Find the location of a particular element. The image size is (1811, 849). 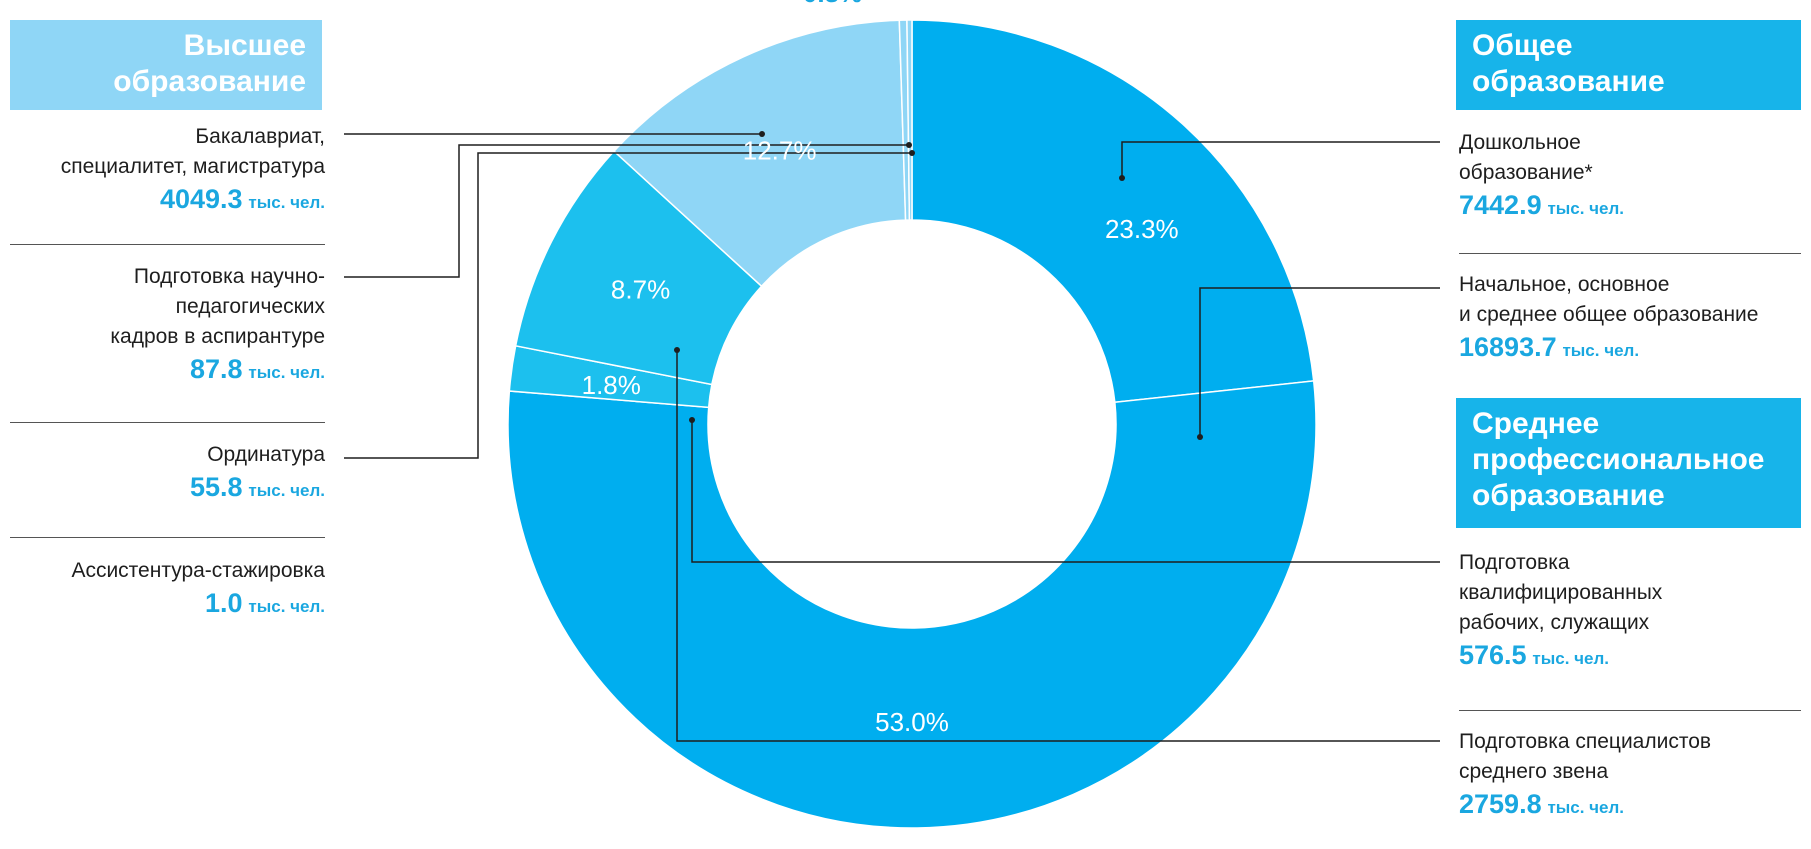

pct-label-postgrad: 0.3% is located at coordinates (832, 4).